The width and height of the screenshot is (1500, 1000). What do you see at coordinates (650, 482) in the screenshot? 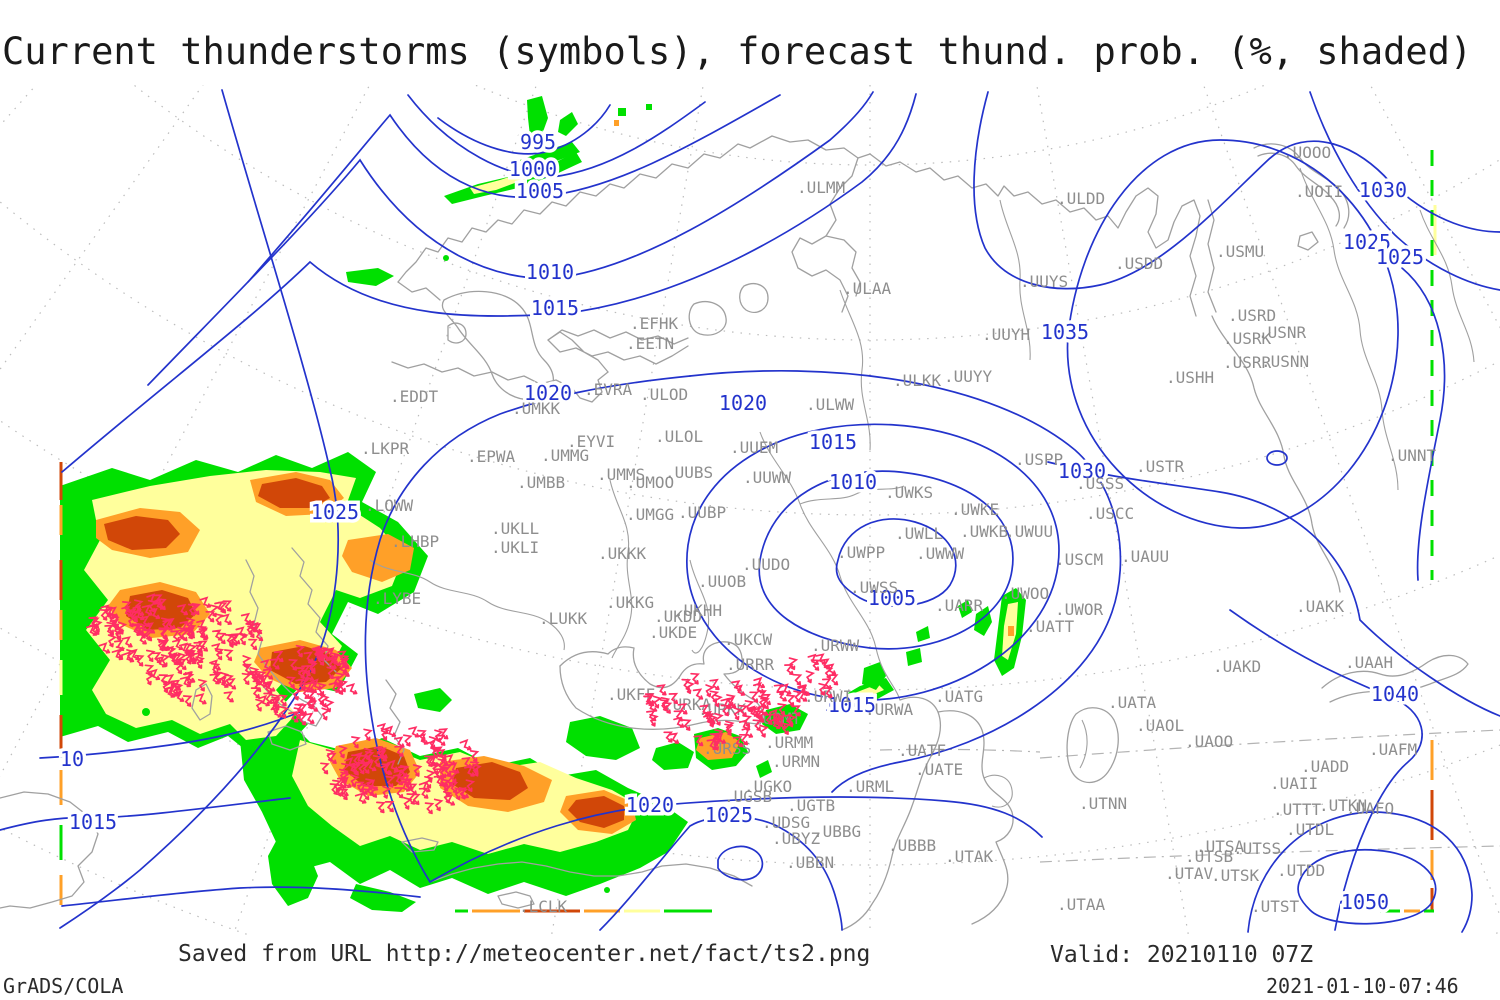
I see `station-label: .UMOO` at bounding box center [650, 482].